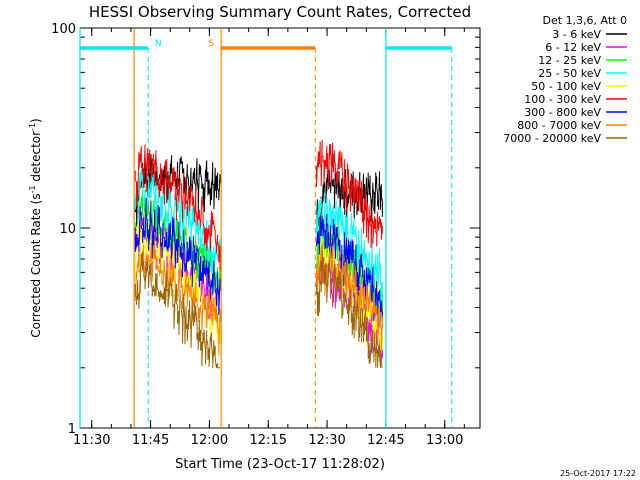 This screenshot has height=480, width=640. Describe the element at coordinates (585, 20) in the screenshot. I see `legend-title: Det 1,3,6, Att 0` at that location.